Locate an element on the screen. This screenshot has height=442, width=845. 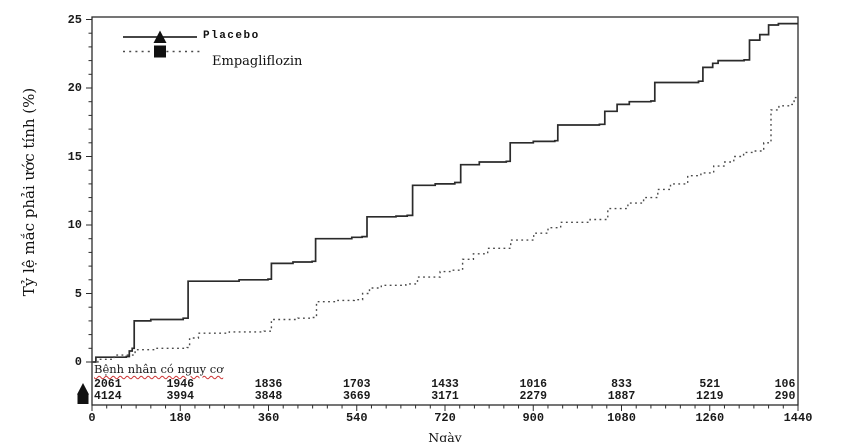
y-tick-label: 0 is located at coordinates (78, 362).